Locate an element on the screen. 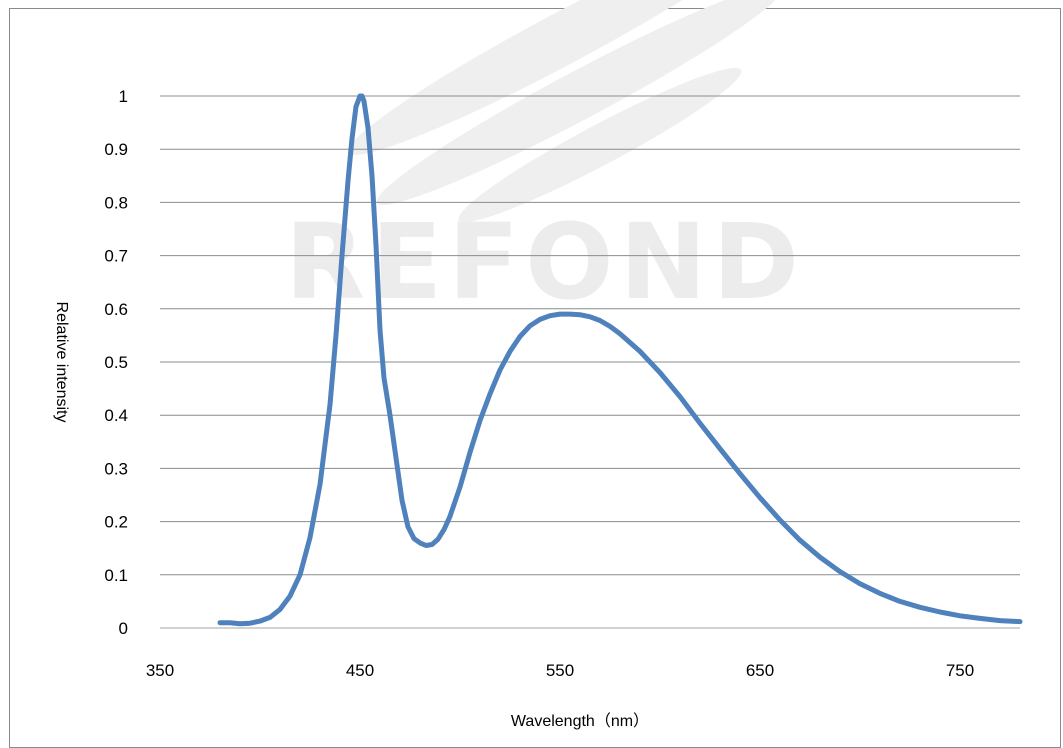 The image size is (1063, 748). x-tick-label-4: 750 is located at coordinates (960, 670).